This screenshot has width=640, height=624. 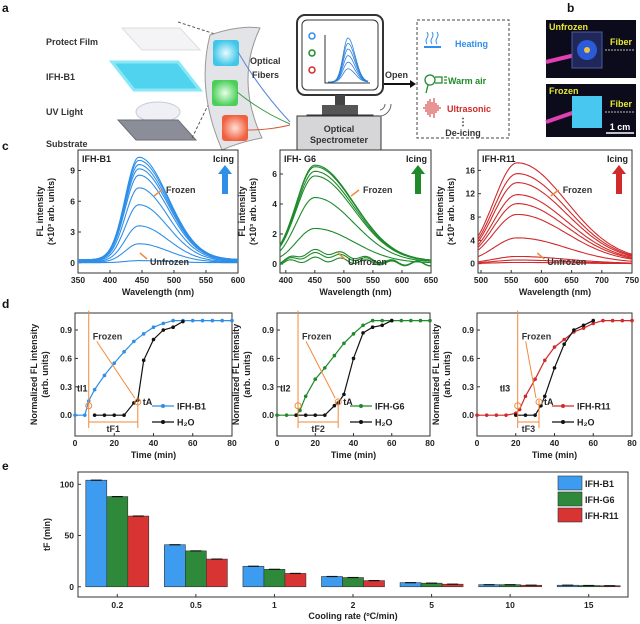 I want to click on deicing-box, so click(x=463, y=79).